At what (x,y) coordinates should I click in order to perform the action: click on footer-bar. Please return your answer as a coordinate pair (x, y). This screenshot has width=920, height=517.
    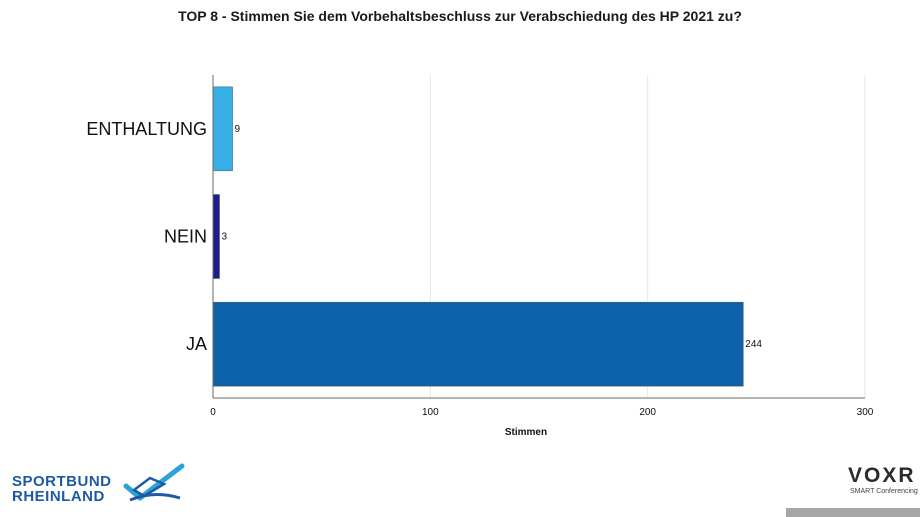
    Looking at the image, I should click on (853, 512).